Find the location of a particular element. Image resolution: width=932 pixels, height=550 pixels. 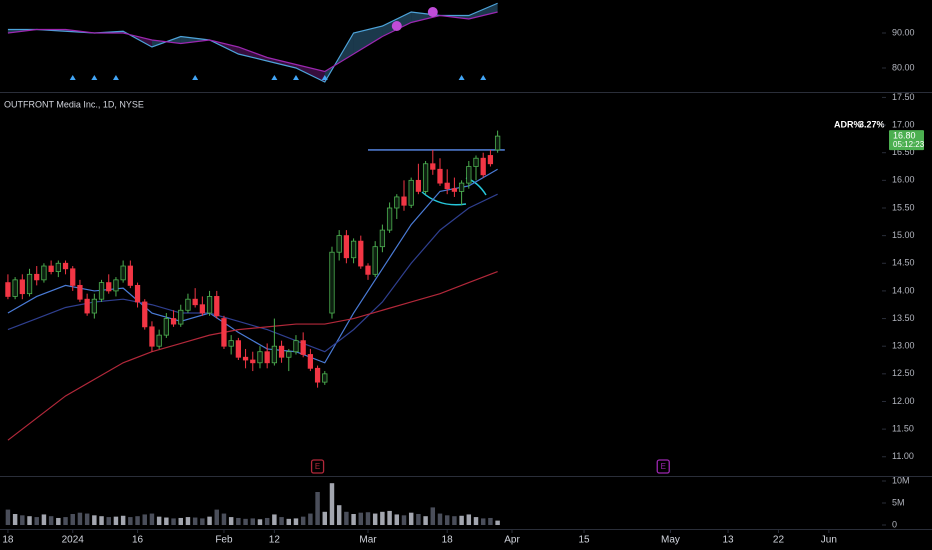

x-tick-label: 15 is located at coordinates (584, 540).